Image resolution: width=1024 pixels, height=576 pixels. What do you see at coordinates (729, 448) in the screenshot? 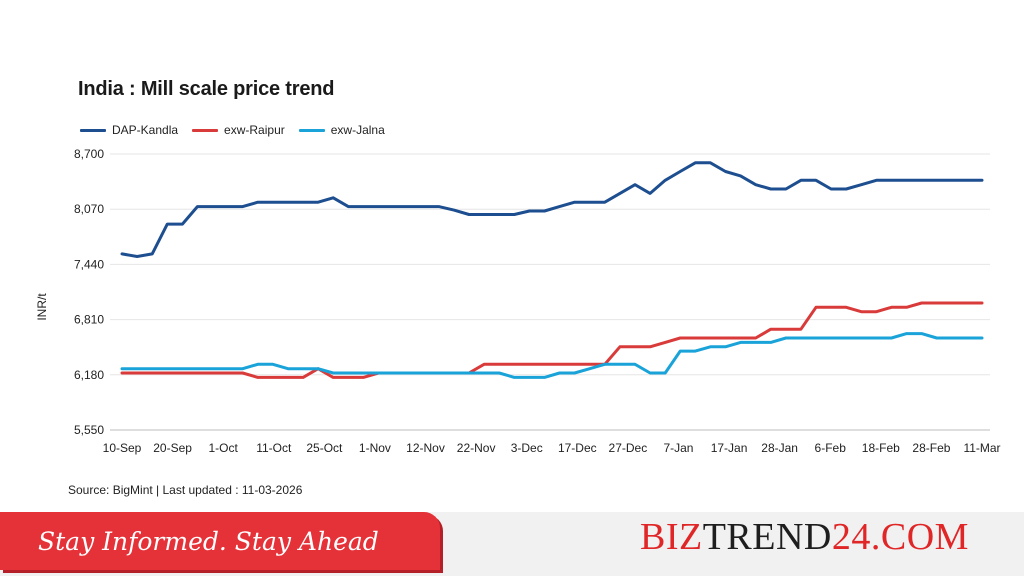
I see `x-tick-label: 17-Jan` at bounding box center [729, 448].